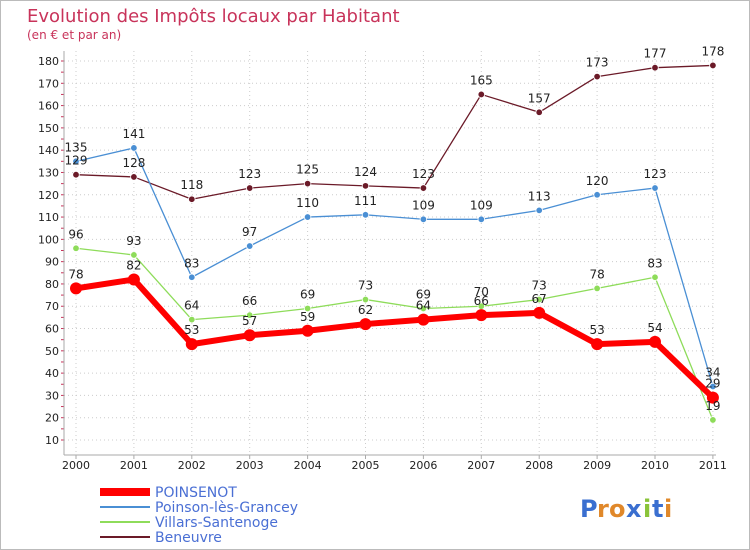 The width and height of the screenshot is (750, 550). I want to click on logo-letter: t, so click(657, 509).